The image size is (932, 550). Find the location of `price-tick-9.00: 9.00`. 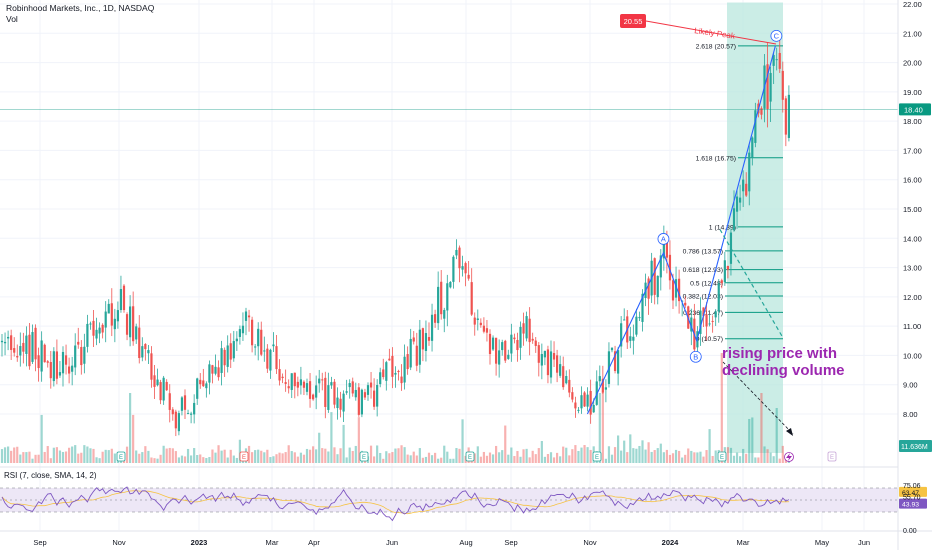

price-tick-9.00: 9.00 is located at coordinates (910, 385).